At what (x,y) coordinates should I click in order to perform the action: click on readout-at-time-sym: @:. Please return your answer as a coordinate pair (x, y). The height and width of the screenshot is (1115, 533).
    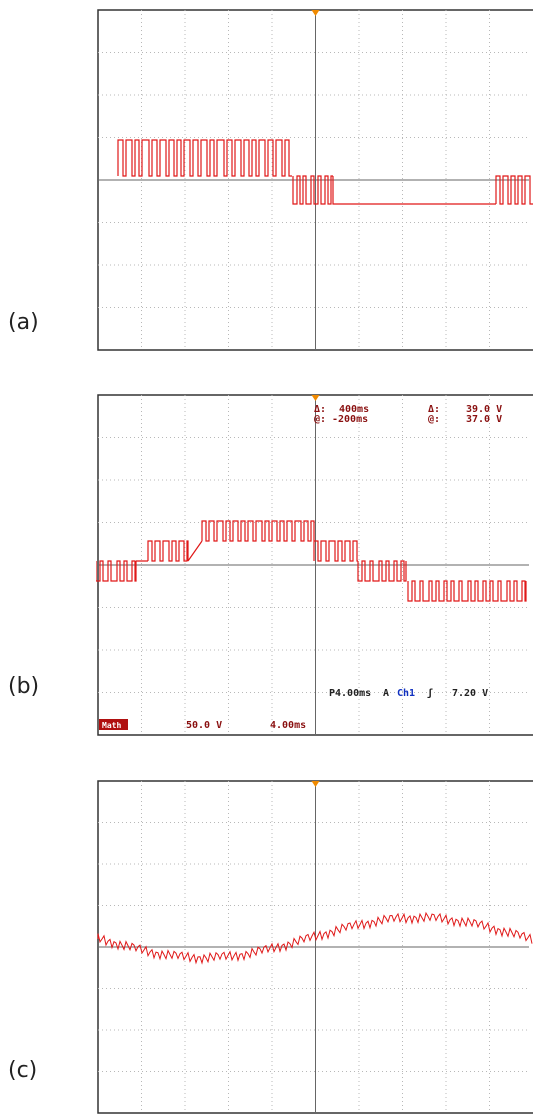
    Looking at the image, I should click on (320, 419).